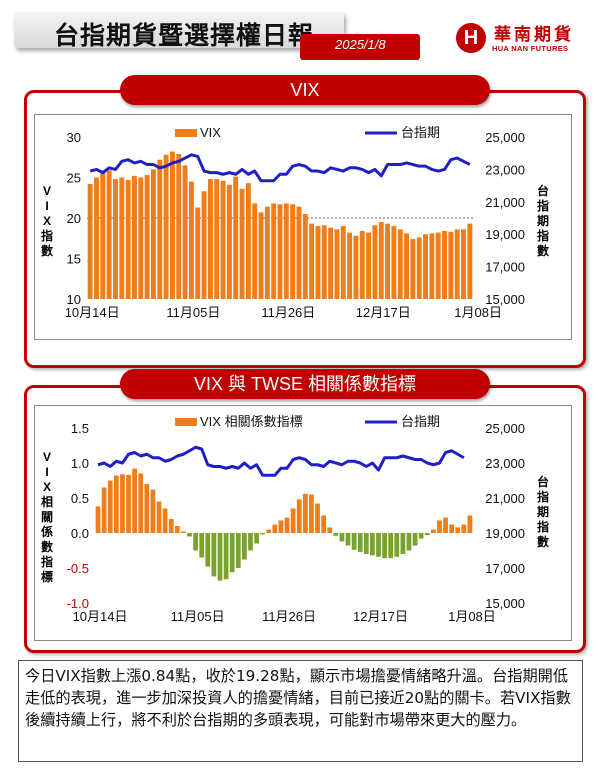 This screenshot has width=599, height=768. Describe the element at coordinates (184, 35) in the screenshot. I see `report-title: 台指期貨暨選擇權日報` at that location.